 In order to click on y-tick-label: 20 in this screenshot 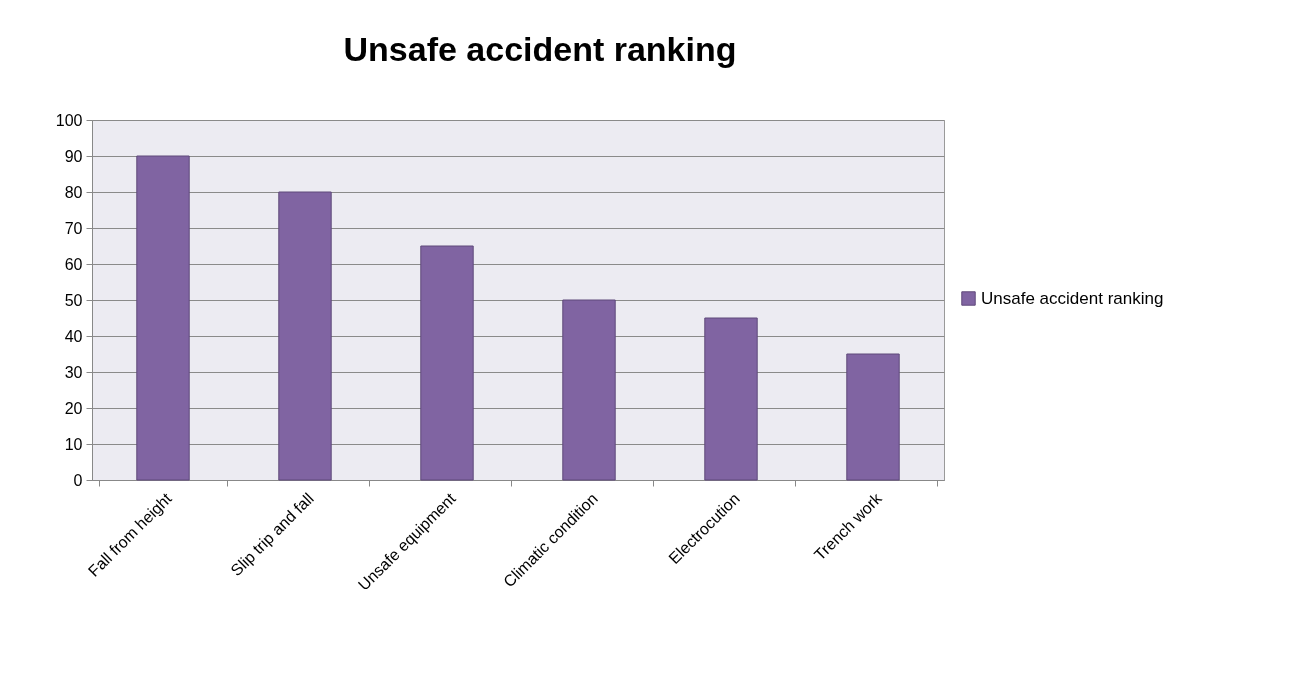, I will do `click(73, 408)`.